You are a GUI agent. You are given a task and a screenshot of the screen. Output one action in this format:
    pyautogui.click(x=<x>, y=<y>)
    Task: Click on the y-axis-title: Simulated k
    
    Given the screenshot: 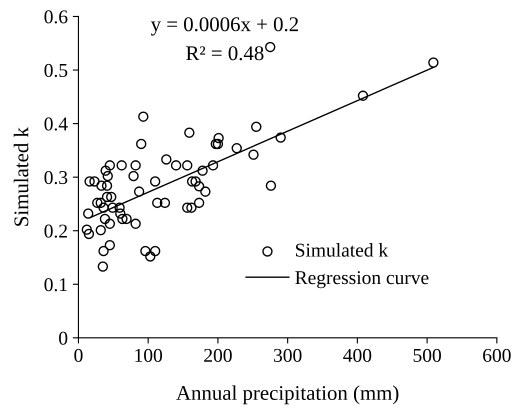 What is the action you would take?
    pyautogui.click(x=21, y=176)
    